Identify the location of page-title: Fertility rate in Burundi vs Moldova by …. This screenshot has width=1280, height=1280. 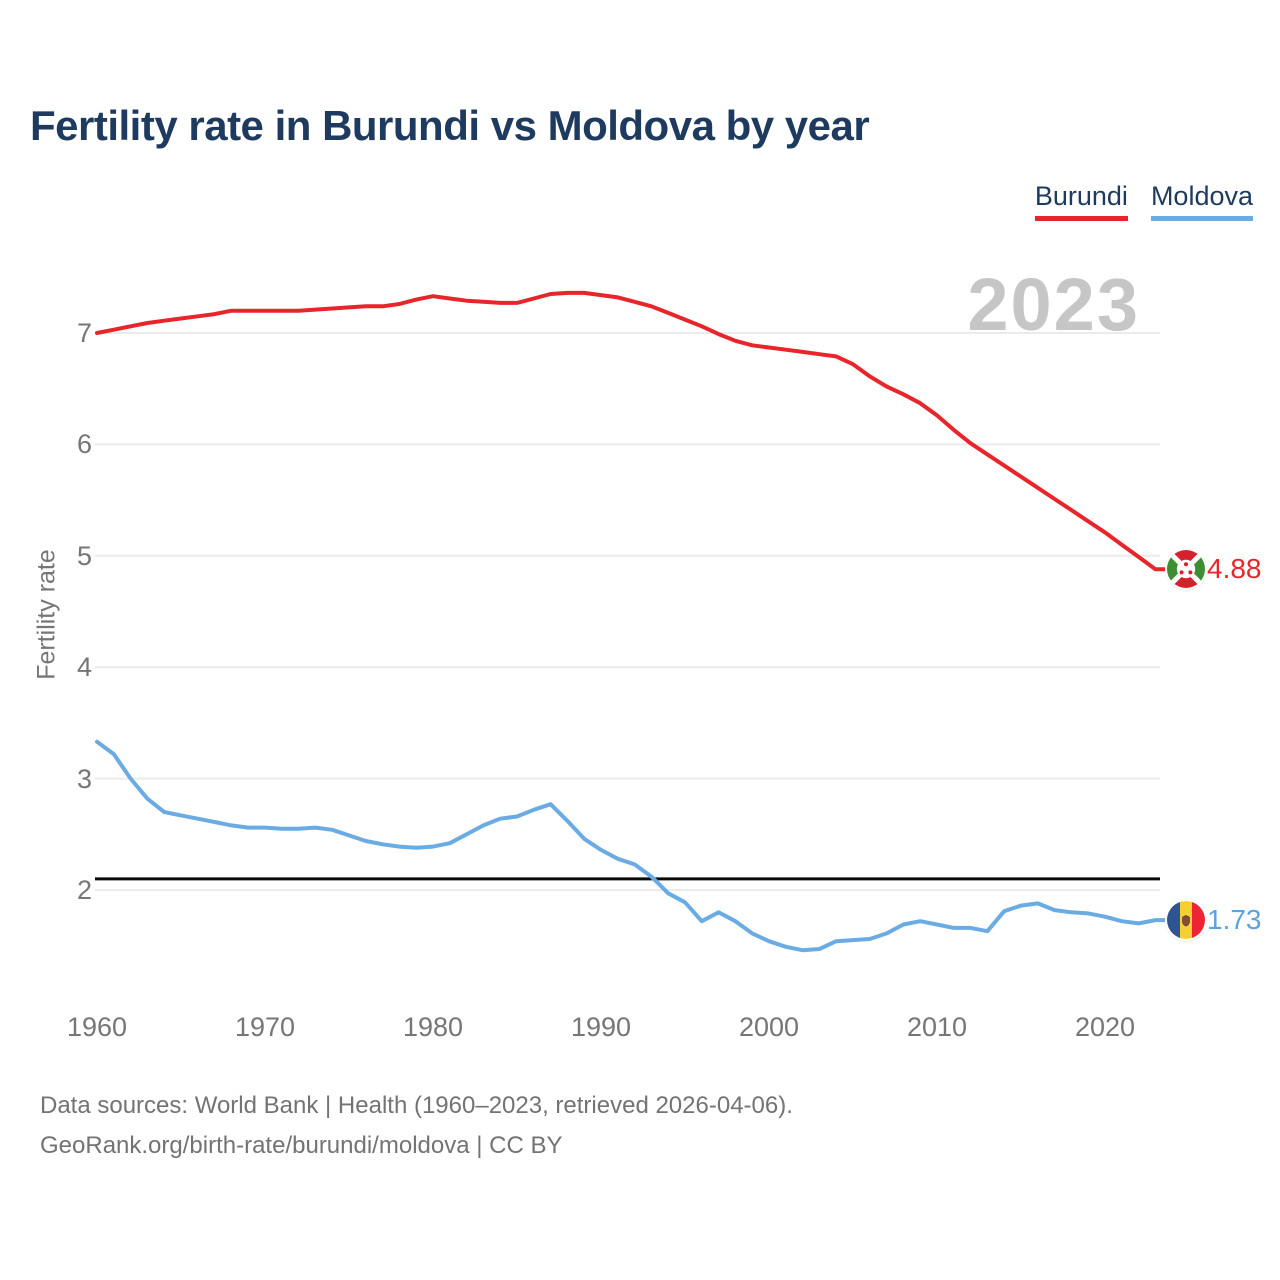
(450, 125).